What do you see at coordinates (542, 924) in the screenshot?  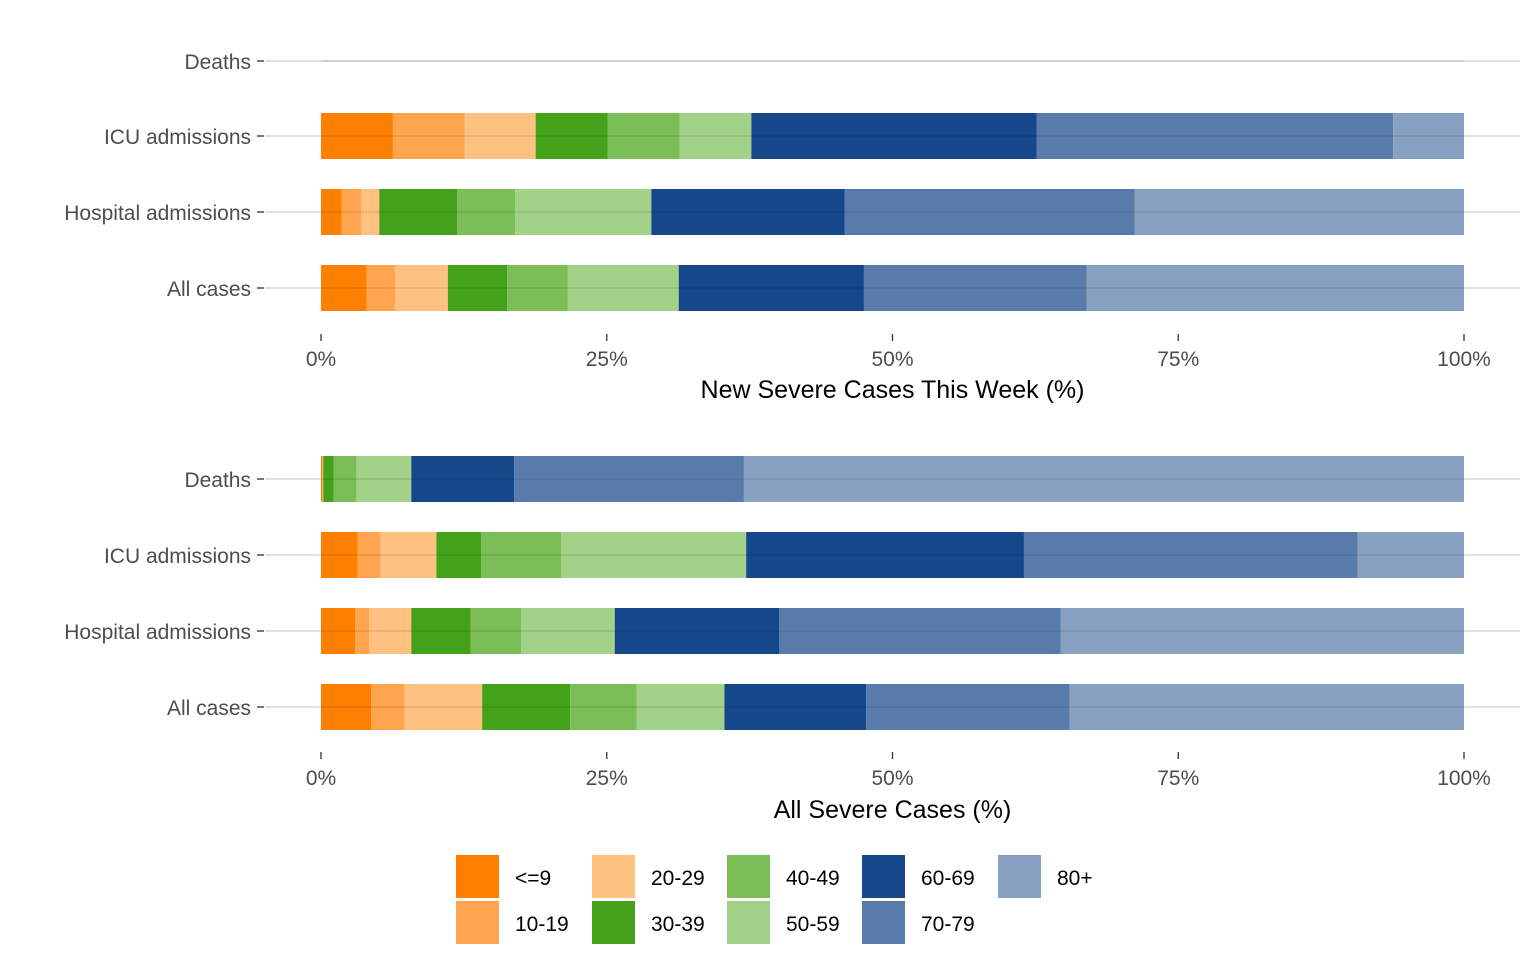 I see `legend-label-10-19: 10-19` at bounding box center [542, 924].